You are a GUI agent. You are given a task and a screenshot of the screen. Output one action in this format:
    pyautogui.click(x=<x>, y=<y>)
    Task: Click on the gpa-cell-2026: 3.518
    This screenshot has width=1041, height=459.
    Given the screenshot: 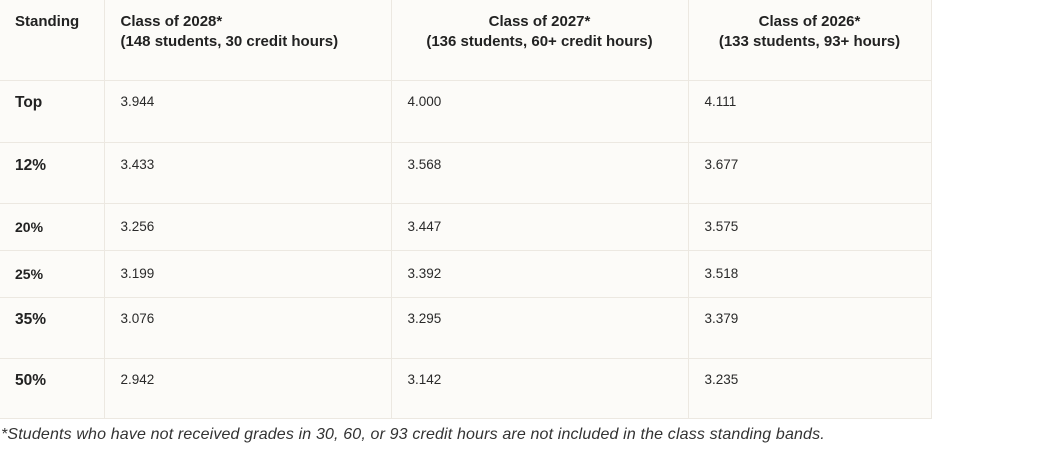 What is the action you would take?
    pyautogui.click(x=809, y=273)
    